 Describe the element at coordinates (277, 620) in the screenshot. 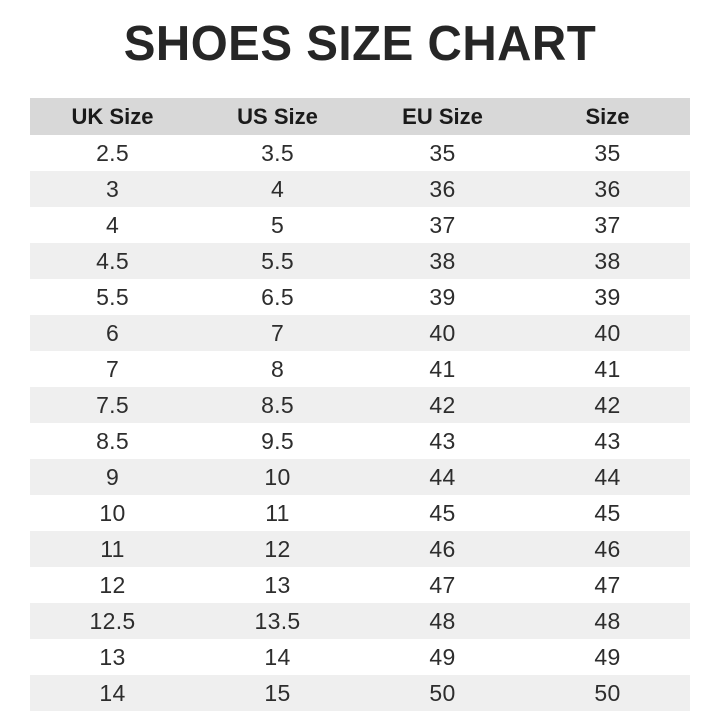

I see `size-cell: 13.5` at that location.